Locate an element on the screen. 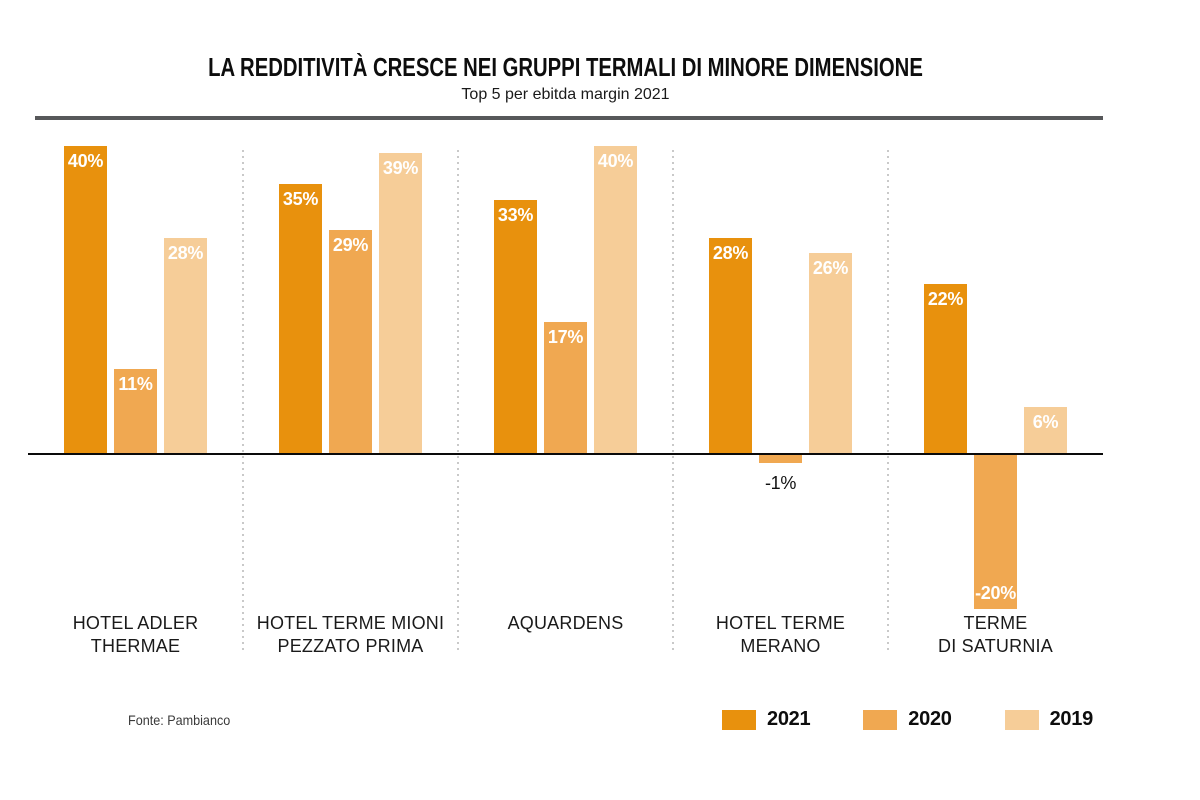 This screenshot has width=1200, height=800. bar-2019-group5 is located at coordinates (1045, 430).